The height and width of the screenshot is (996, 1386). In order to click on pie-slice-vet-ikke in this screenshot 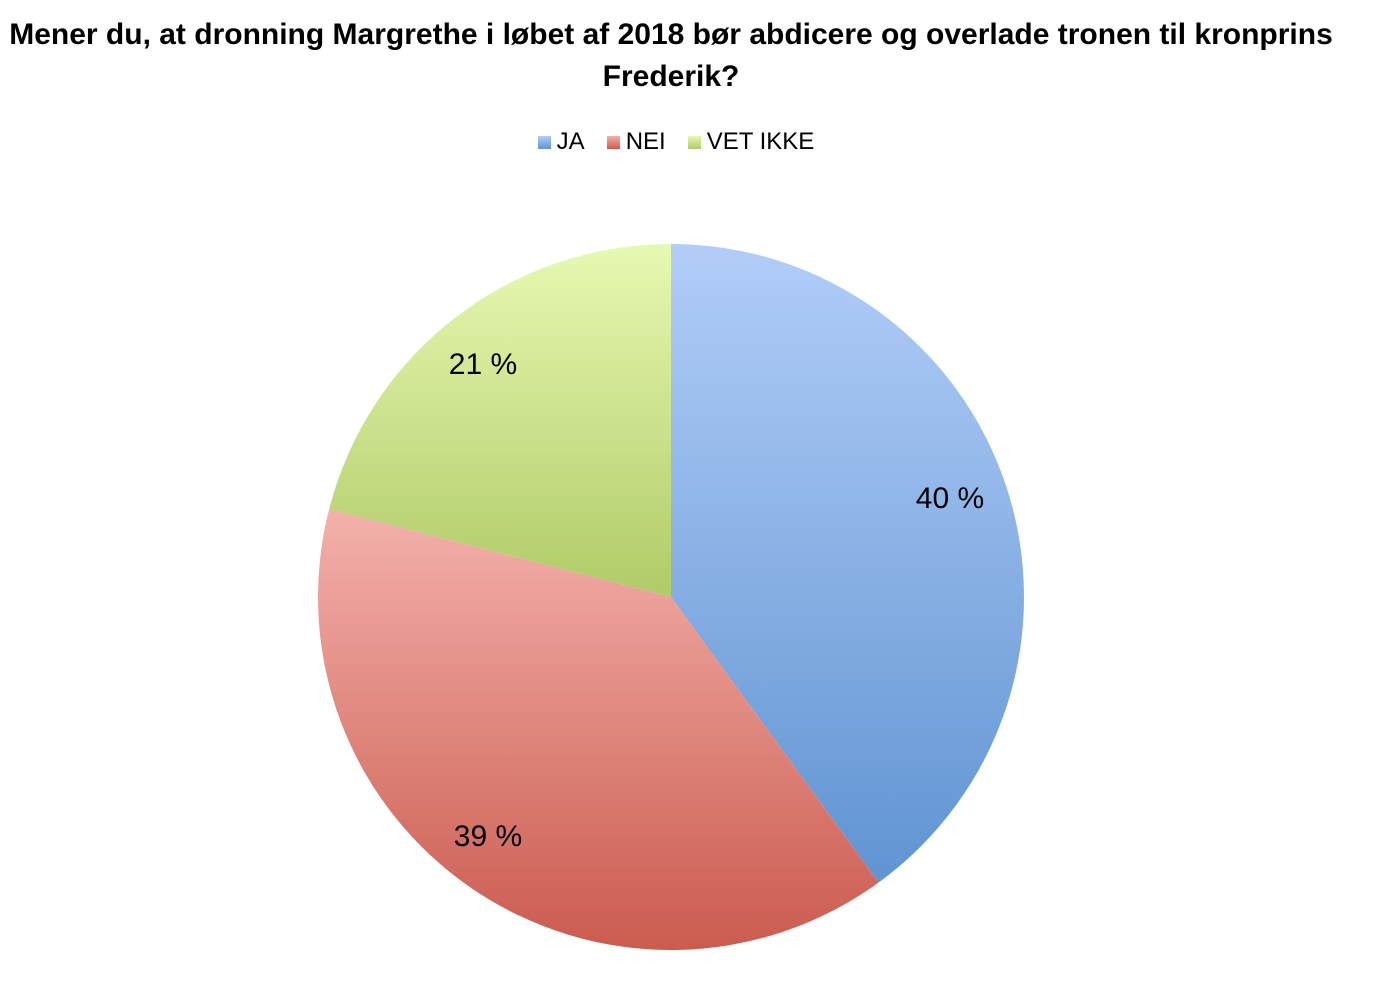, I will do `click(500, 420)`.